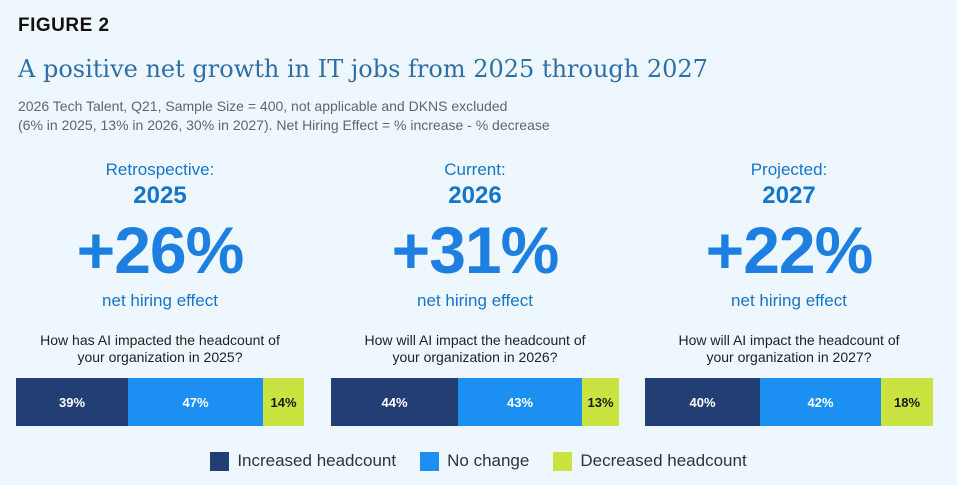 The image size is (957, 485). What do you see at coordinates (488, 460) in the screenshot?
I see `legend-label: No change` at bounding box center [488, 460].